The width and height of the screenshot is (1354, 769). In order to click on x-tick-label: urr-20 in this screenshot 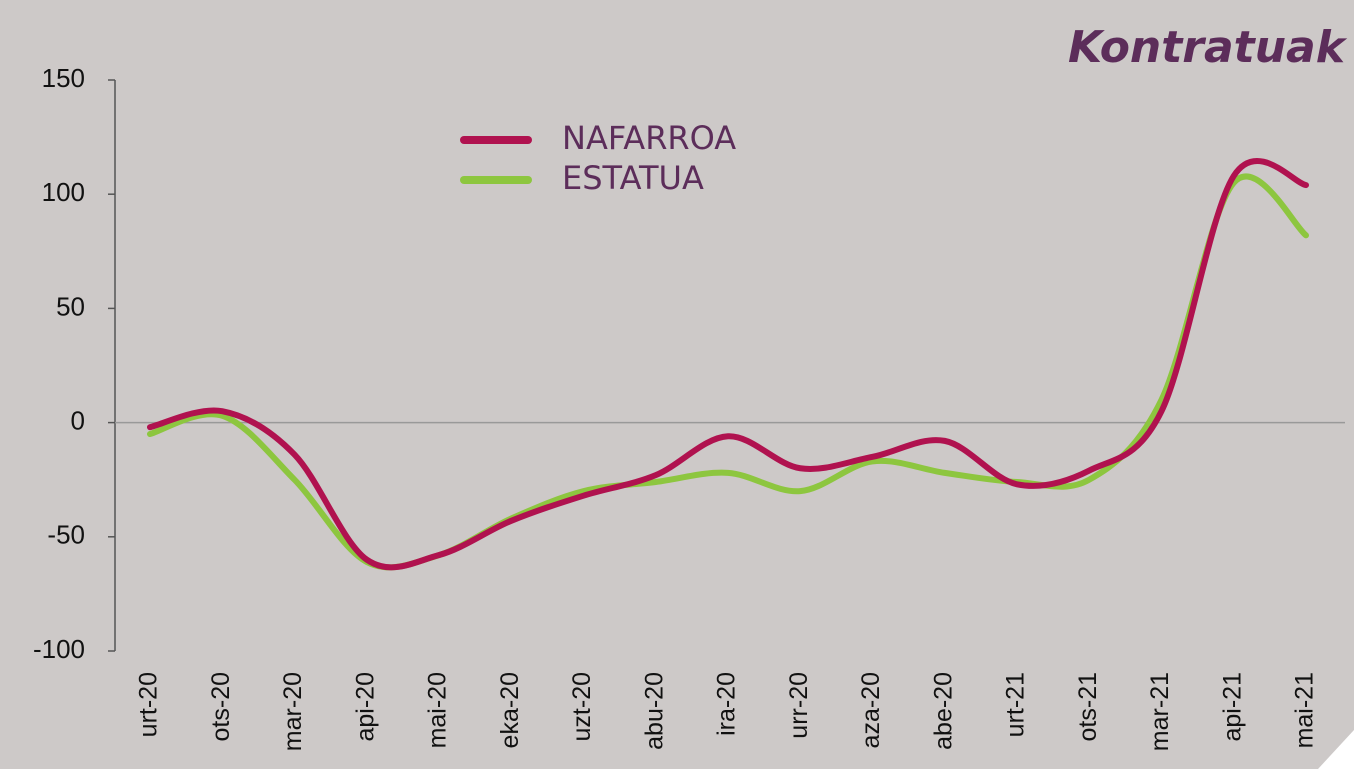, I will do `click(799, 705)`.